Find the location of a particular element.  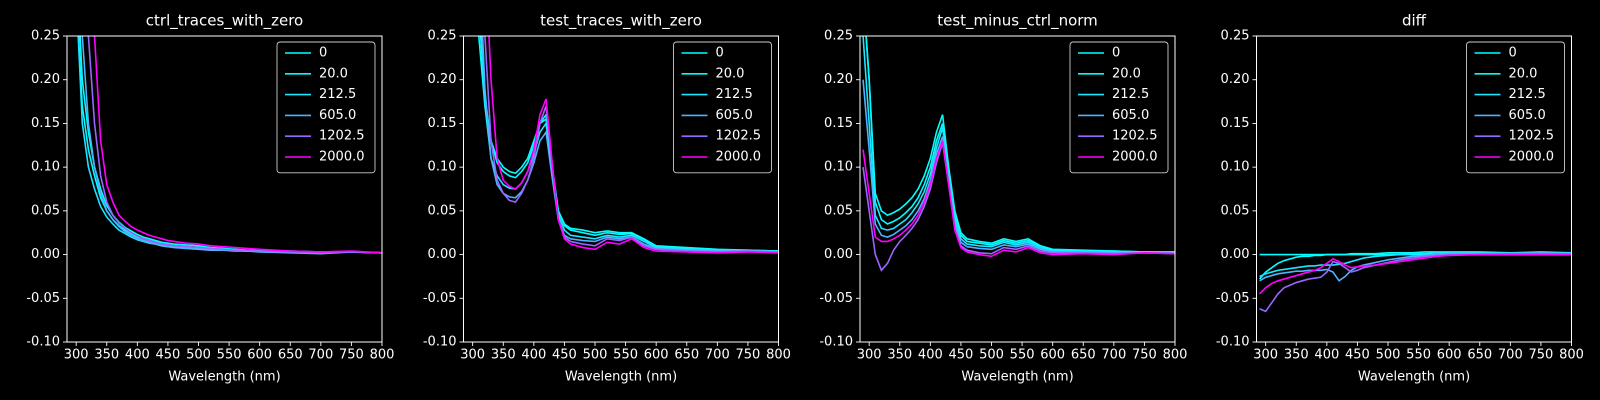

subplot-title: test_minus_ctrl_norm is located at coordinates (1017, 21).